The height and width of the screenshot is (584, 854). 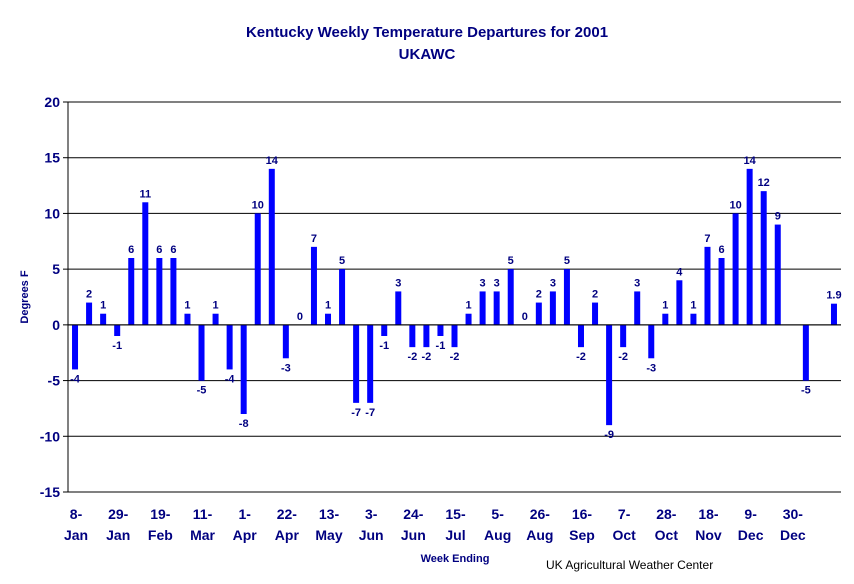 What do you see at coordinates (567, 261) in the screenshot?
I see `data-label: 5` at bounding box center [567, 261].